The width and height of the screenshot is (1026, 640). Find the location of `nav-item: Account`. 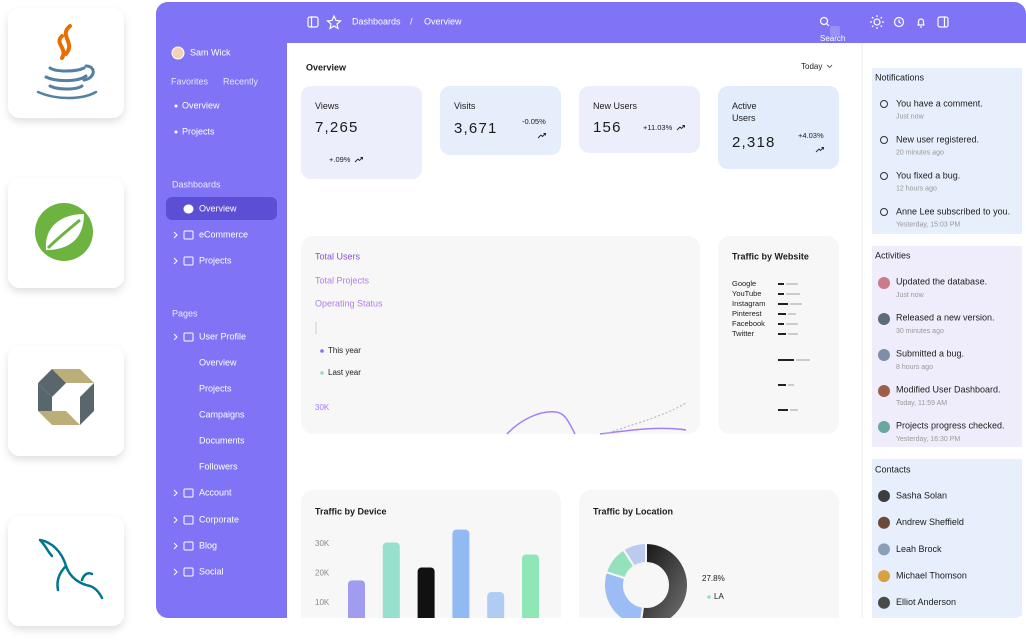

nav-item: Account is located at coordinates (215, 492).